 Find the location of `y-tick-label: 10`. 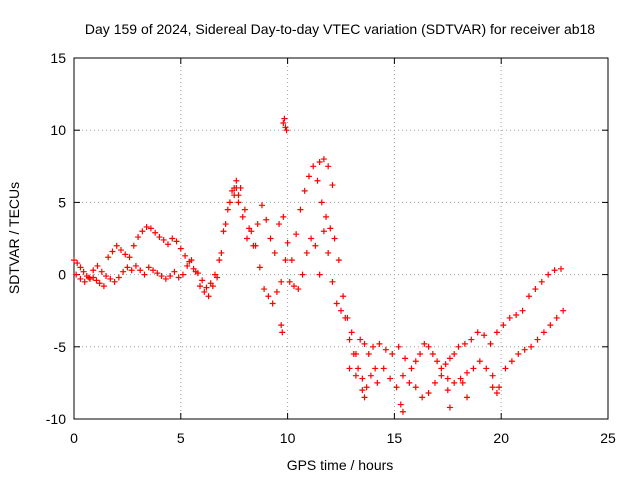

y-tick-label: 10 is located at coordinates (58, 130).